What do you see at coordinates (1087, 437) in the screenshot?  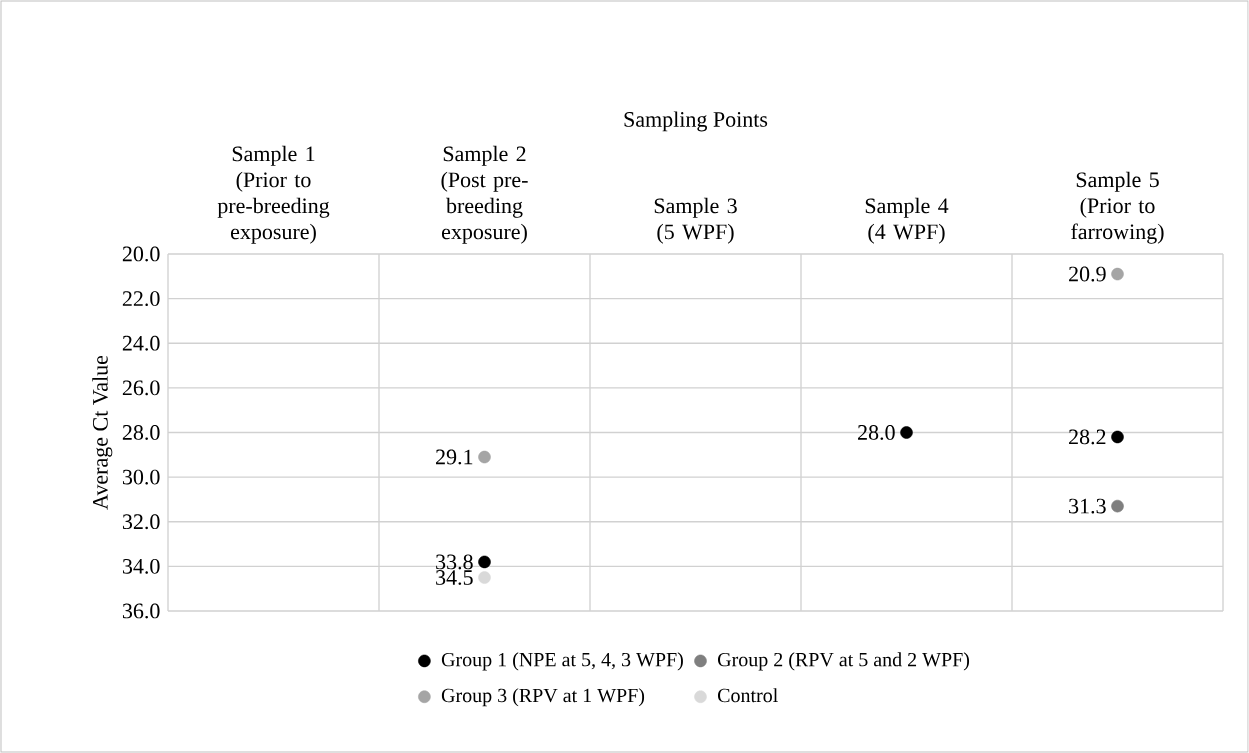 I see `data-label: 28.2` at bounding box center [1087, 437].